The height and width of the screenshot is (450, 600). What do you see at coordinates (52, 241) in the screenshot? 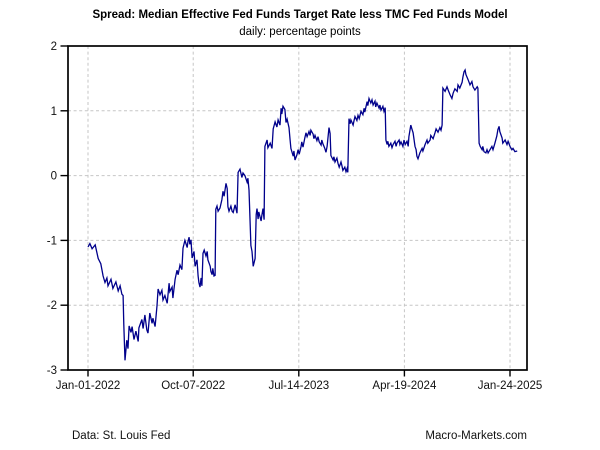
I see `y-tick-label: -1` at bounding box center [52, 241].